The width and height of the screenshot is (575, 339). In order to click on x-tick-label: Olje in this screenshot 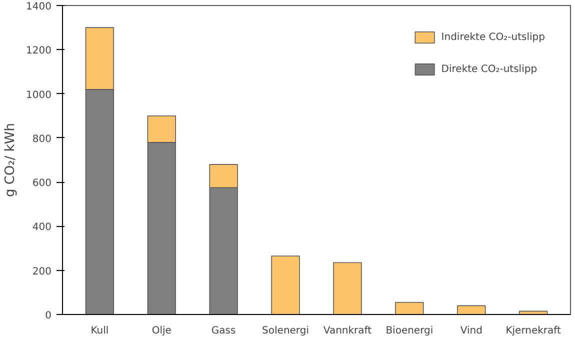, I will do `click(162, 331)`.